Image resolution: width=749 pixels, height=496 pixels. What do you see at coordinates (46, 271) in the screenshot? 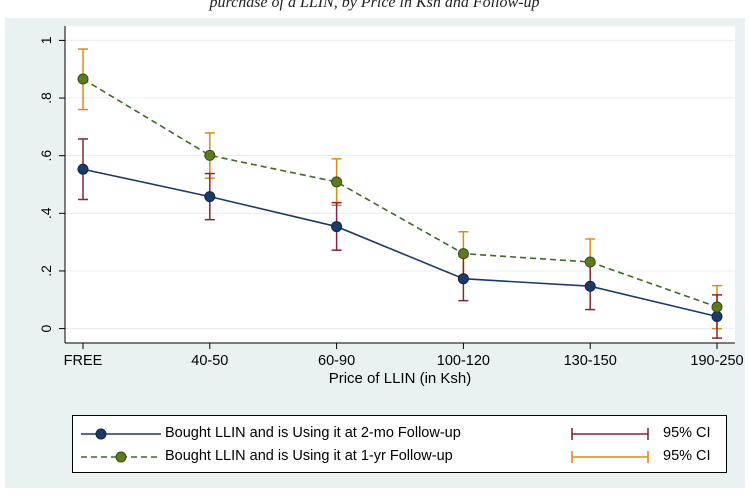
I see `y-tick-label: .2` at bounding box center [46, 271].